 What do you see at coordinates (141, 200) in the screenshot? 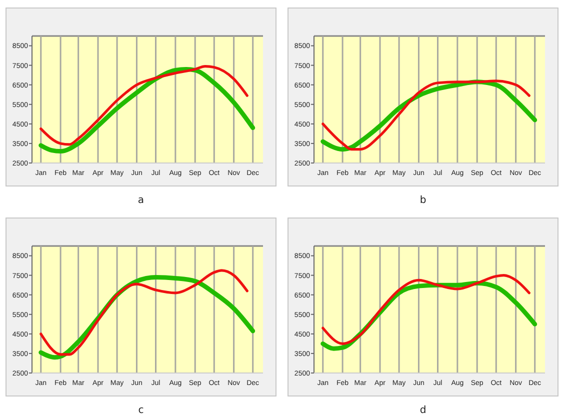
I see `text: a` at bounding box center [141, 200].